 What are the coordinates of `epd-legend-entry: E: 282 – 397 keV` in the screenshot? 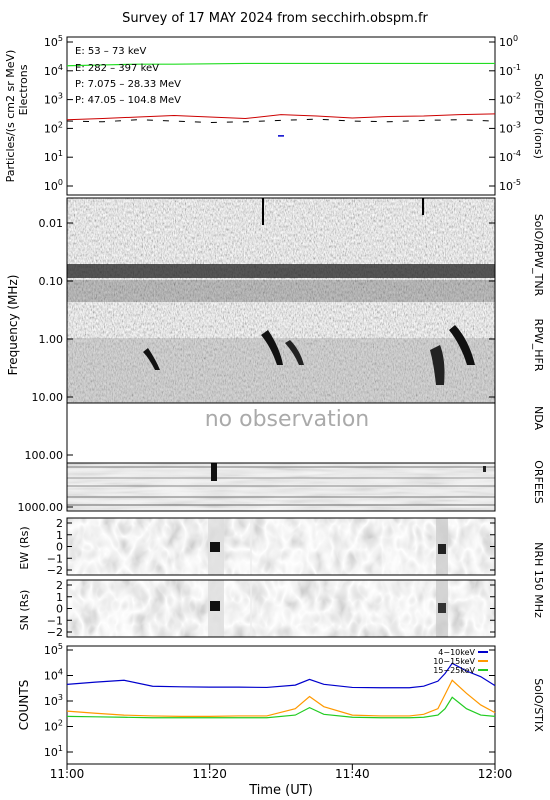 It's located at (117, 68).